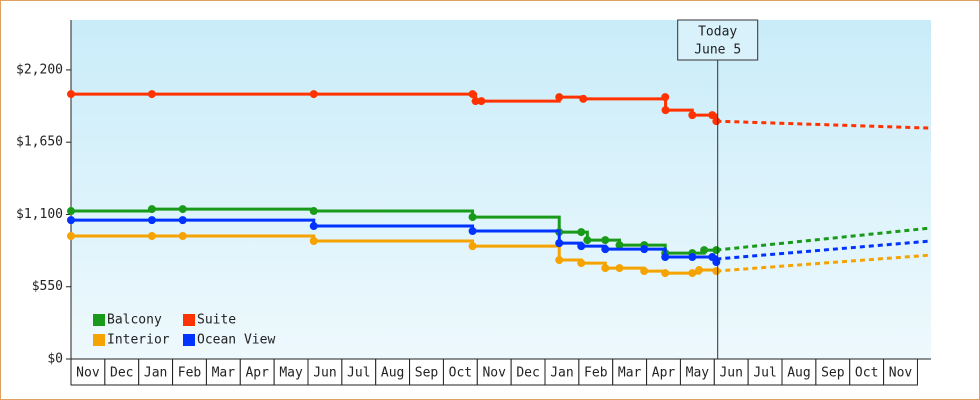 This screenshot has width=980, height=400. Describe the element at coordinates (134, 320) in the screenshot. I see `legend-label: Balcony` at that location.